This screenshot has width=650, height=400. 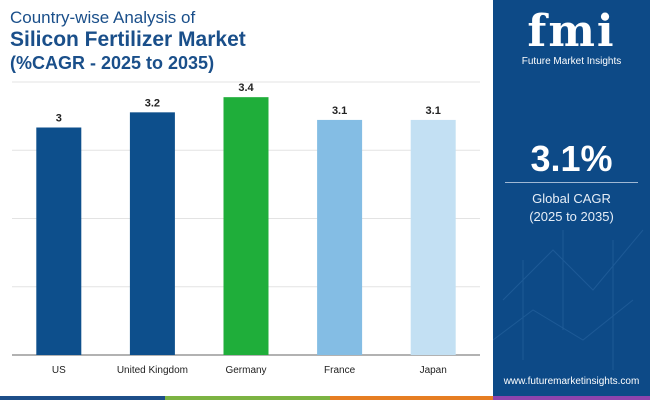 What do you see at coordinates (568, 299) in the screenshot?
I see `panel-texture` at bounding box center [568, 299].